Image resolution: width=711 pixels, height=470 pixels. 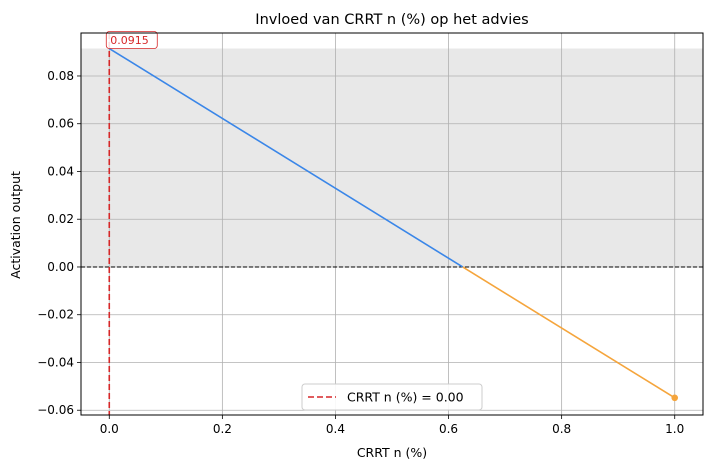 I want to click on x-tick-label: 0.2, so click(x=222, y=429).